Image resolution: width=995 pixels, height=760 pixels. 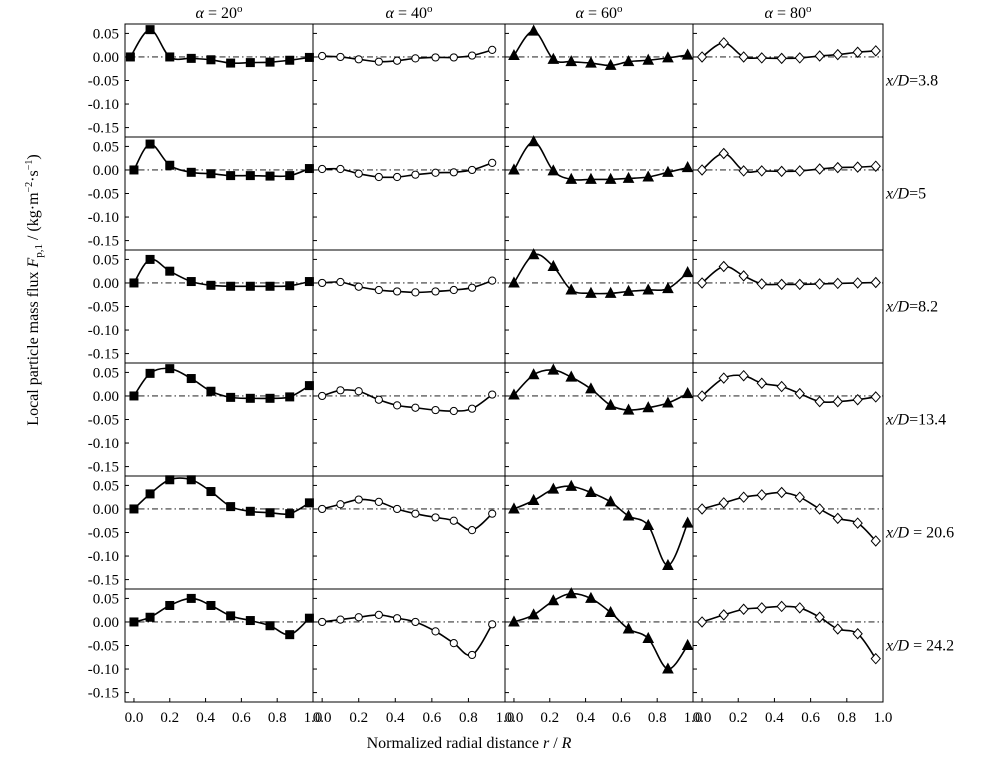 What do you see at coordinates (219, 645) in the screenshot?
I see `panel-r6-c1` at bounding box center [219, 645].